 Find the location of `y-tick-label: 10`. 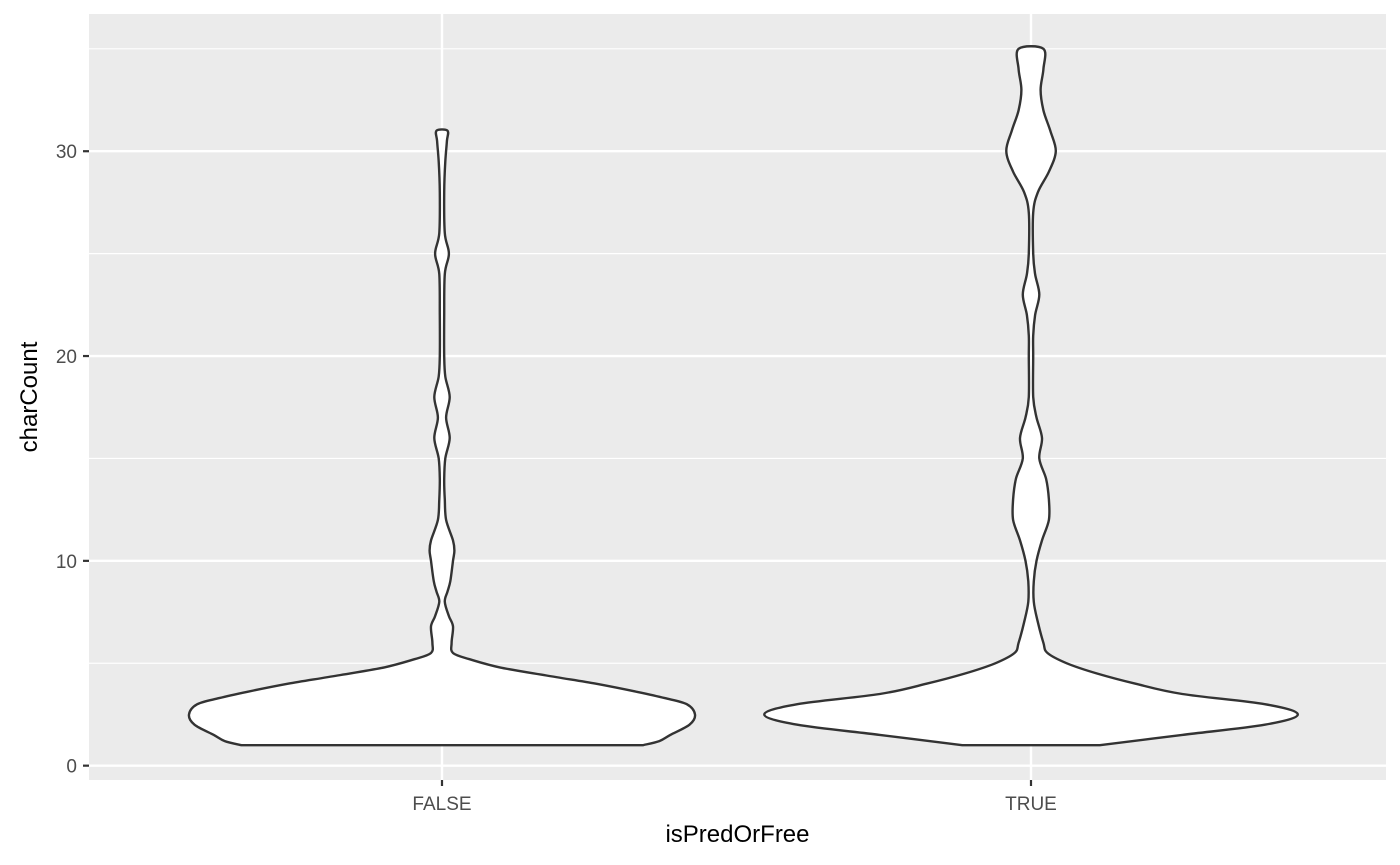

y-tick-label: 10 is located at coordinates (66, 562).